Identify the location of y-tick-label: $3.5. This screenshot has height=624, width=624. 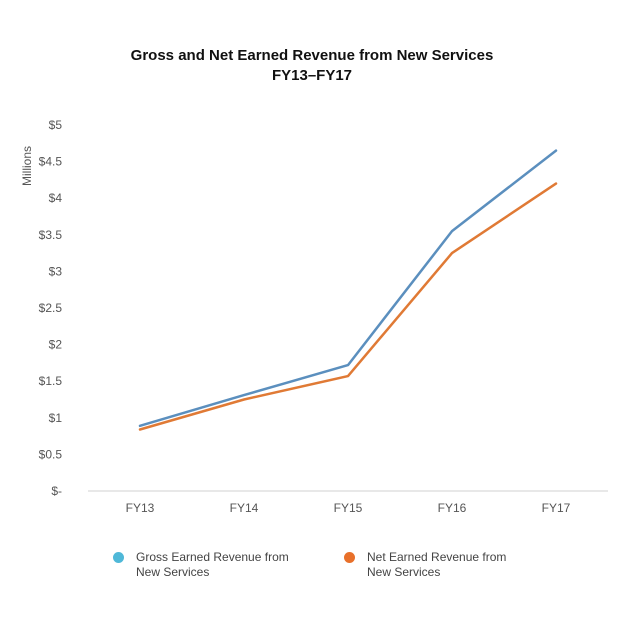
(51, 235).